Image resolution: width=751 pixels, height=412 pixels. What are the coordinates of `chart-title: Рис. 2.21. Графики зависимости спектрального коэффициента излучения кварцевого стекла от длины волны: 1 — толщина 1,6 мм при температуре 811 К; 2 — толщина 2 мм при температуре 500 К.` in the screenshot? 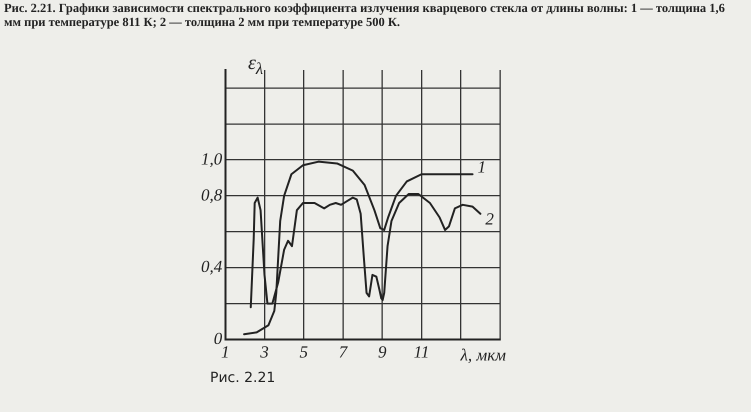 It's located at (365, 15).